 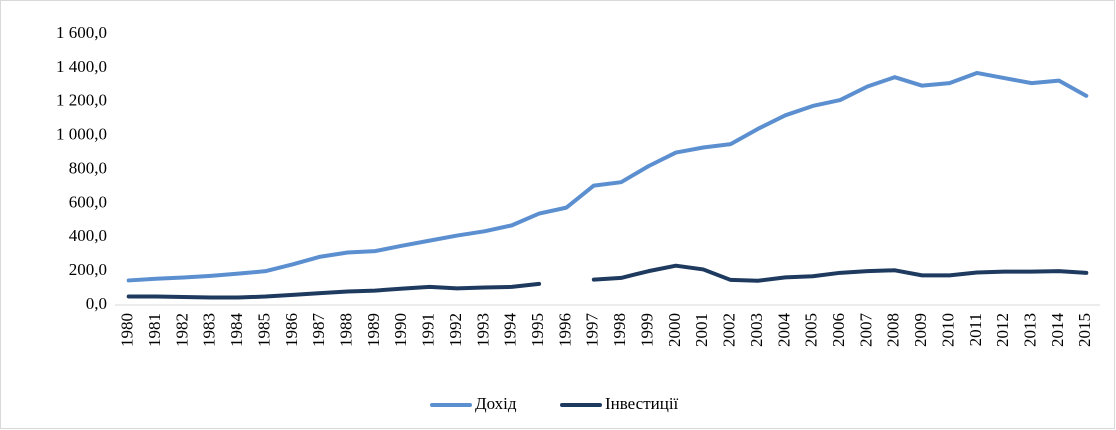 What do you see at coordinates (236, 330) in the screenshot?
I see `x-tick-label: 1984` at bounding box center [236, 330].